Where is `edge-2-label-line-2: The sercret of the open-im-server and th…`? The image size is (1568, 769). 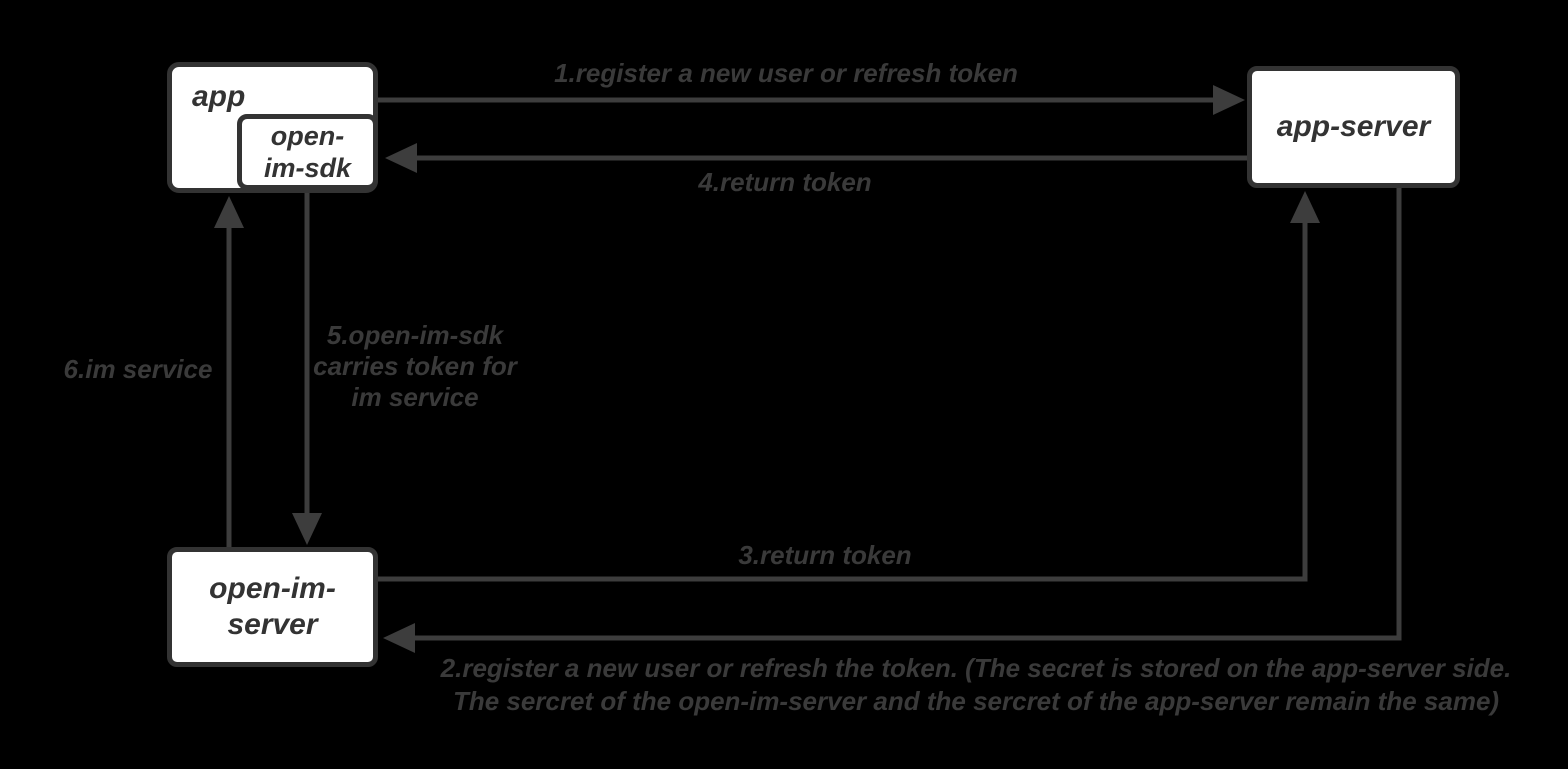 edge-2-label-line-2: The sercret of the open-im-server and th… is located at coordinates (976, 701).